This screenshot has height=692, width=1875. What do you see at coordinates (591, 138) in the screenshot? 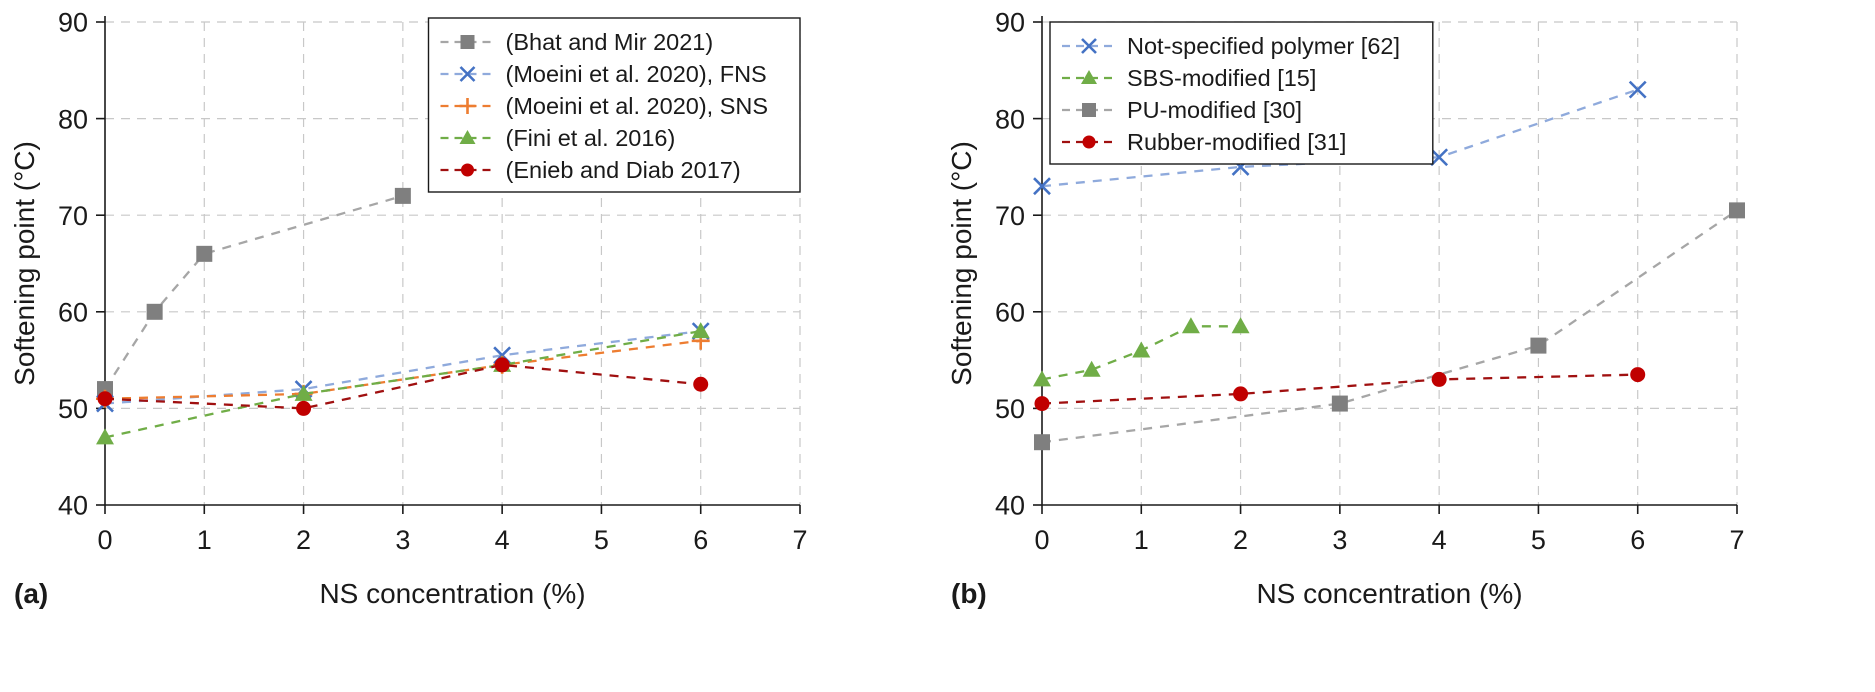
I see `legend-label: (Fini et al. 2016)` at bounding box center [591, 138].